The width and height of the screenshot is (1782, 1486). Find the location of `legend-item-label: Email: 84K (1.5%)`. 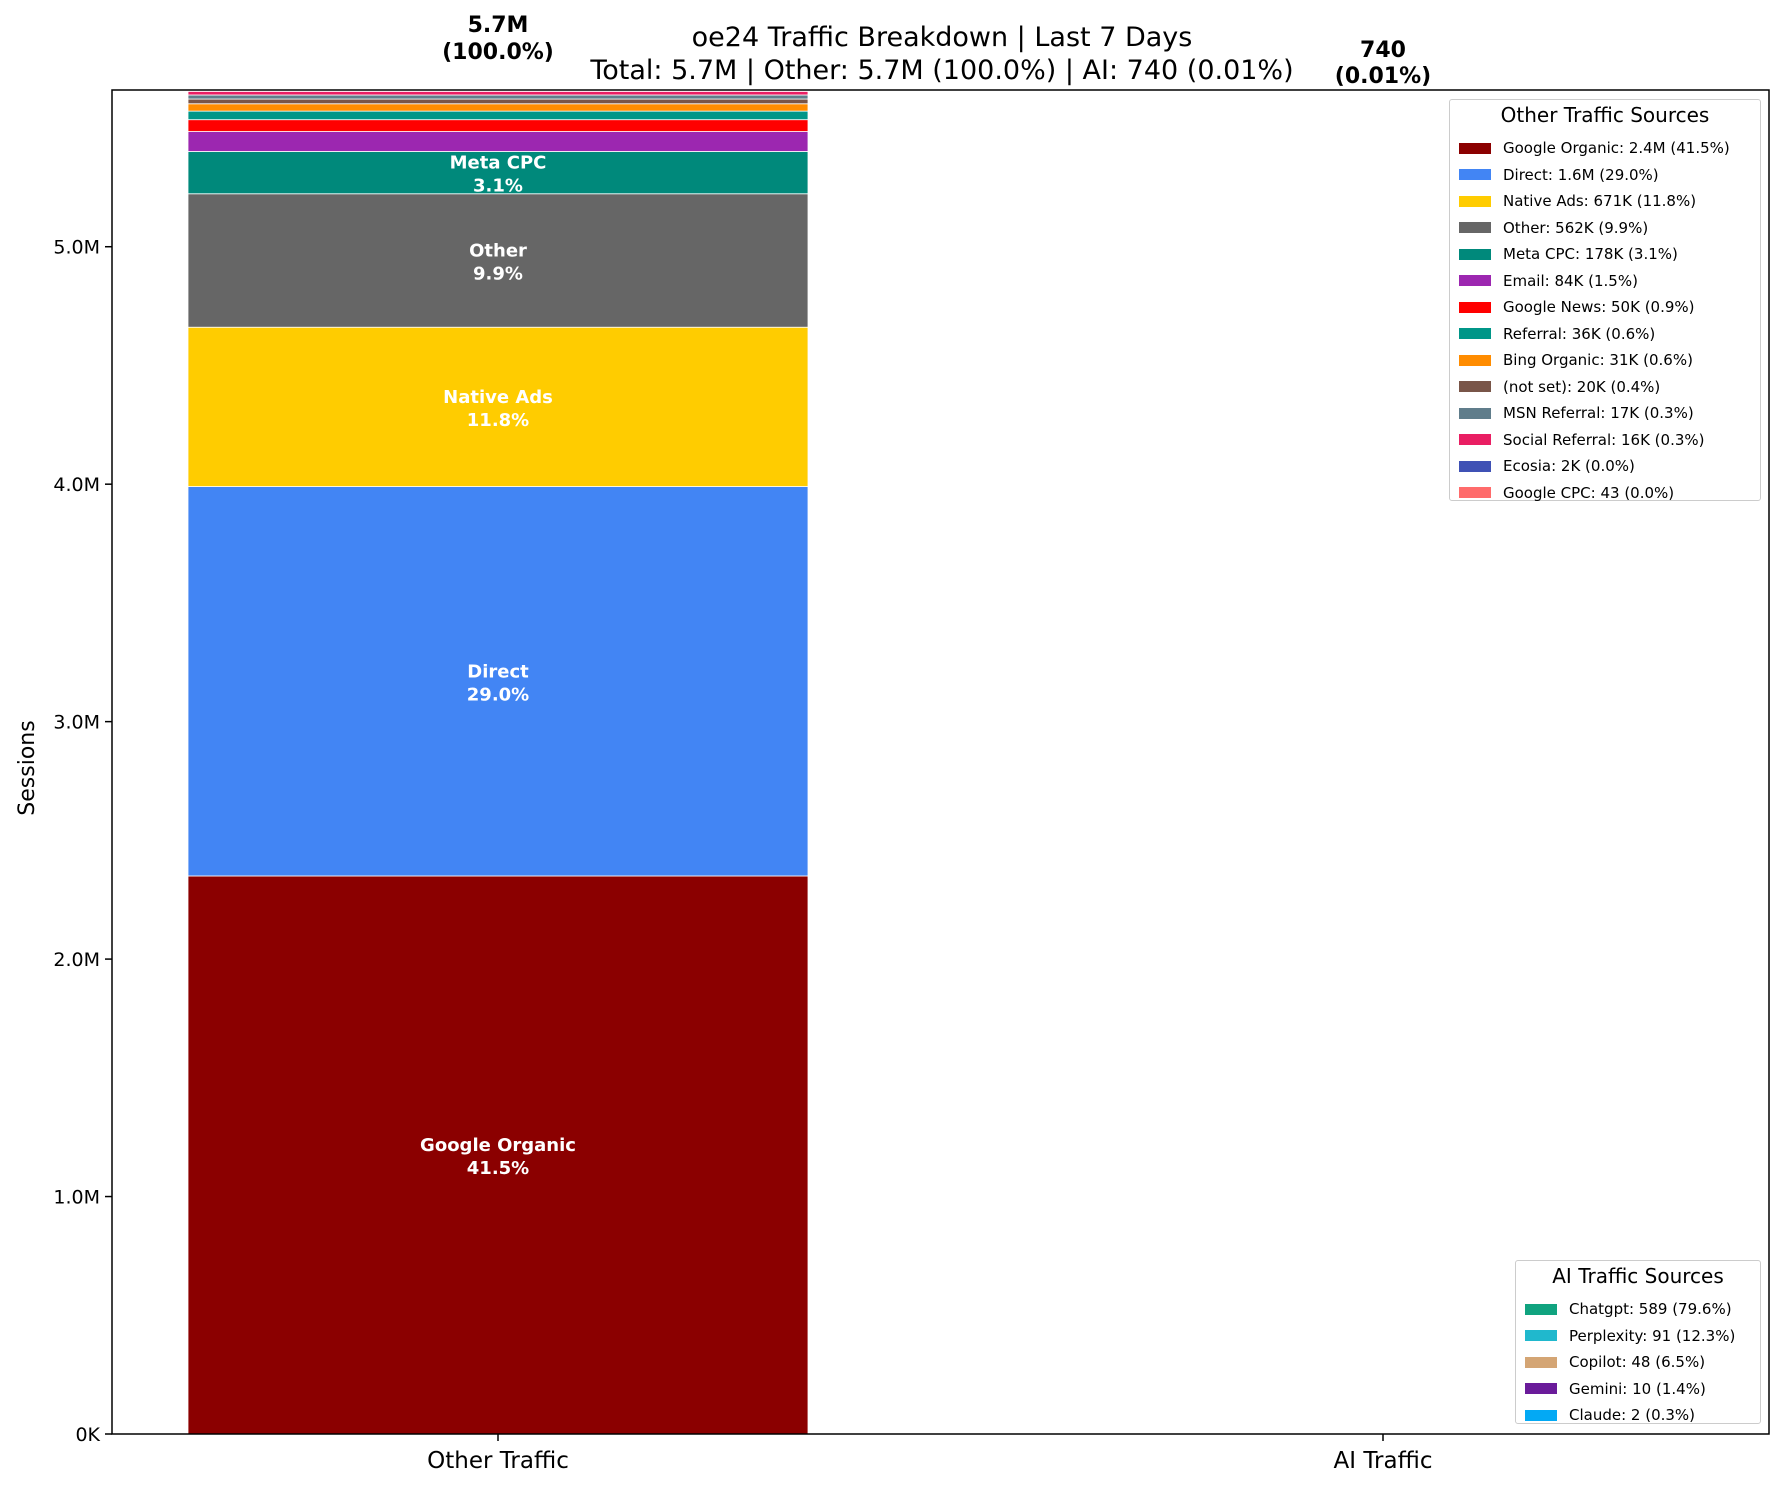

legend-item-label: Email: 84K (1.5%) is located at coordinates (1570, 280).